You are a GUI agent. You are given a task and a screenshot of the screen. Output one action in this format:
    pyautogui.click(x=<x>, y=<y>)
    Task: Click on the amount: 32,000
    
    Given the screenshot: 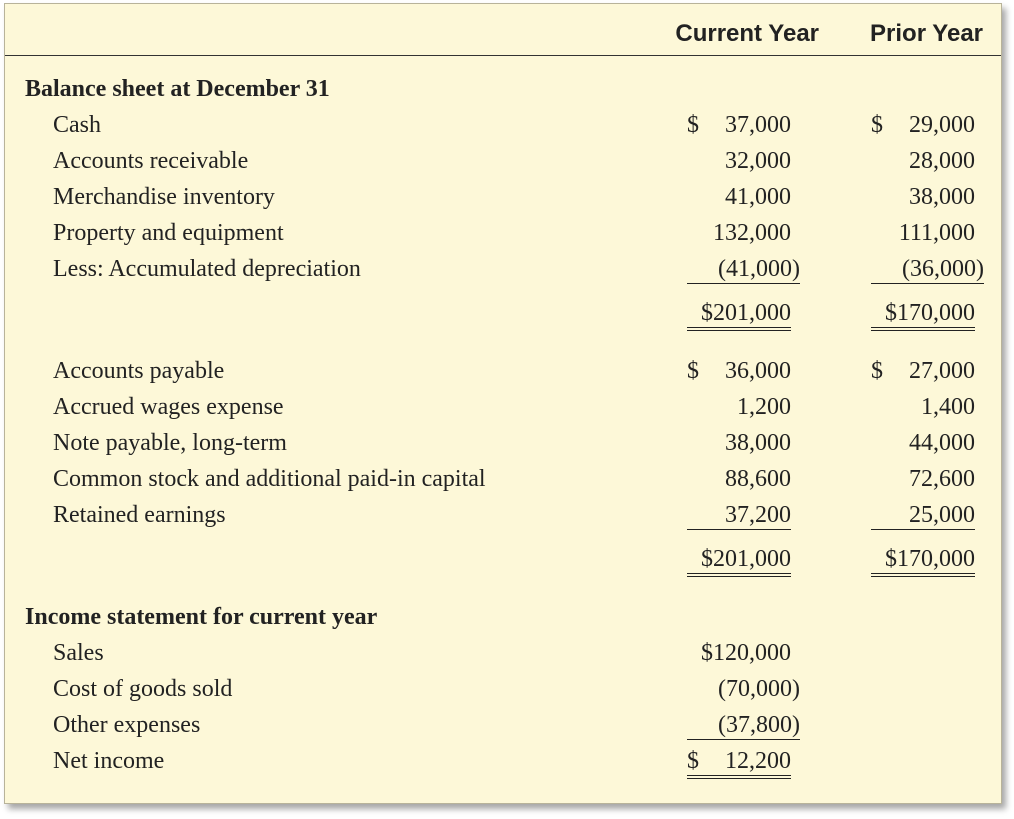 What is the action you would take?
    pyautogui.click(x=758, y=161)
    